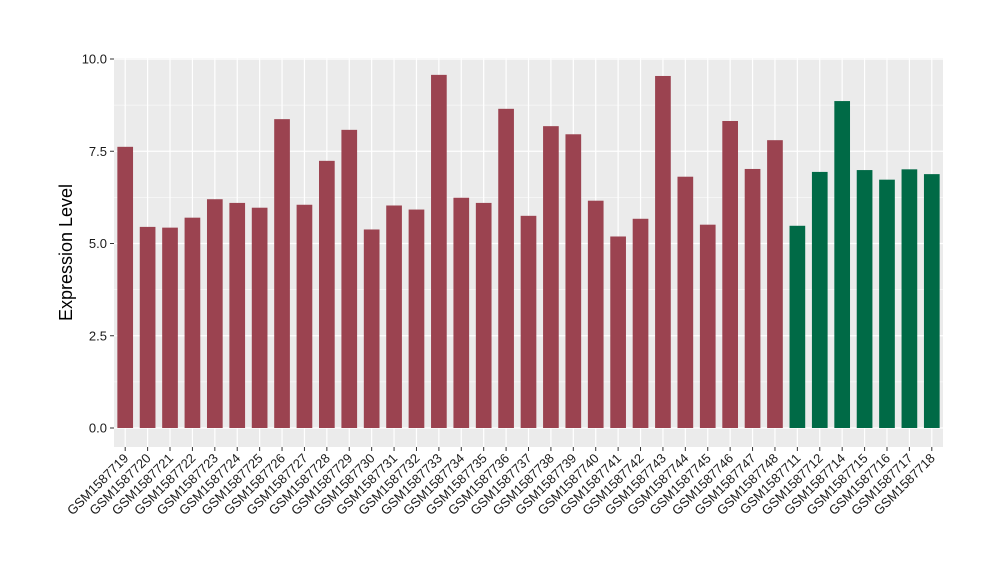 The height and width of the screenshot is (580, 1000). Describe the element at coordinates (752, 298) in the screenshot. I see `bar-GSM1587747` at that location.